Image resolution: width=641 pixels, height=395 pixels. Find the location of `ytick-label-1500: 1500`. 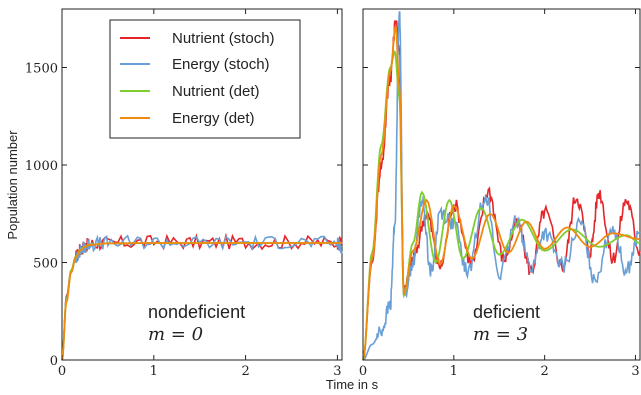

ytick-label-1500: 1500 is located at coordinates (41, 69).